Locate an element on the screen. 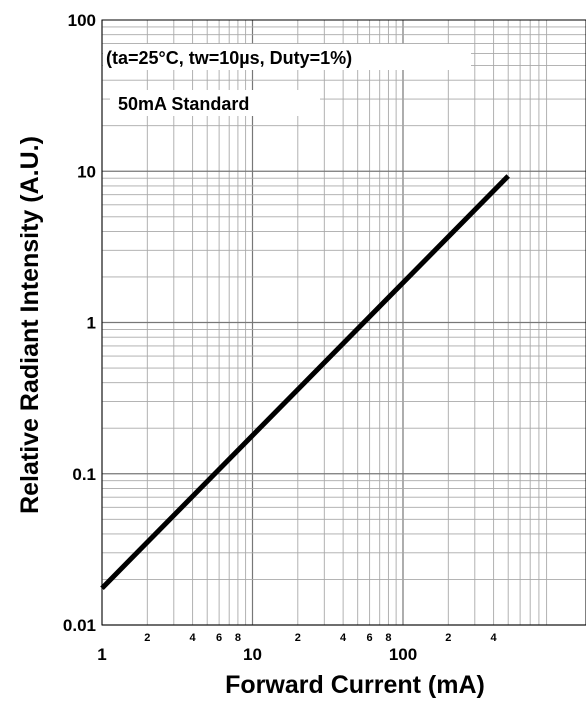 The image size is (586, 702). y-tick-label: 0.1 is located at coordinates (84, 474).